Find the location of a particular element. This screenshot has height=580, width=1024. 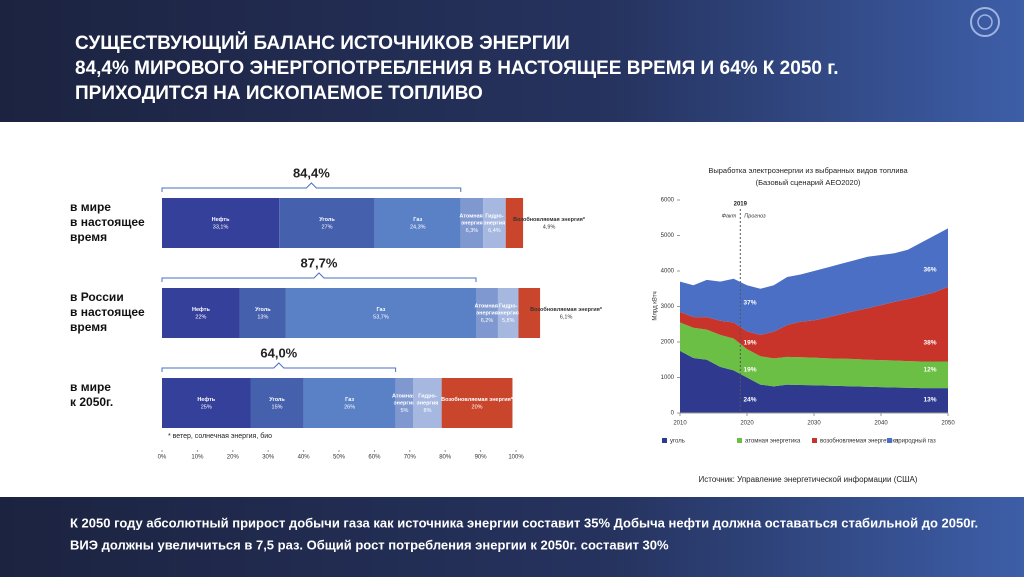

segment-value: 4,9% is located at coordinates (549, 227).